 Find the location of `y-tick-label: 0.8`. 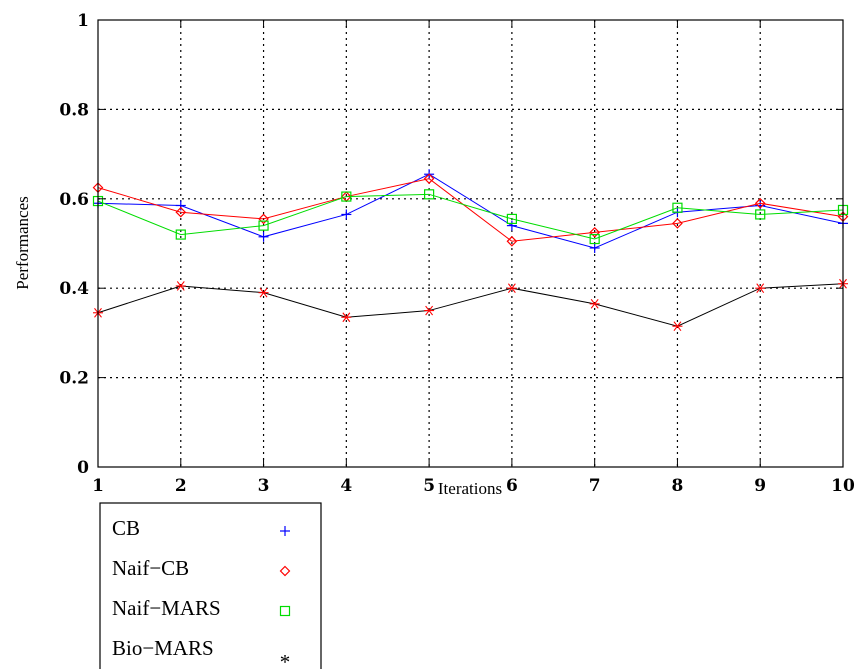

y-tick-label: 0.8 is located at coordinates (74, 110).